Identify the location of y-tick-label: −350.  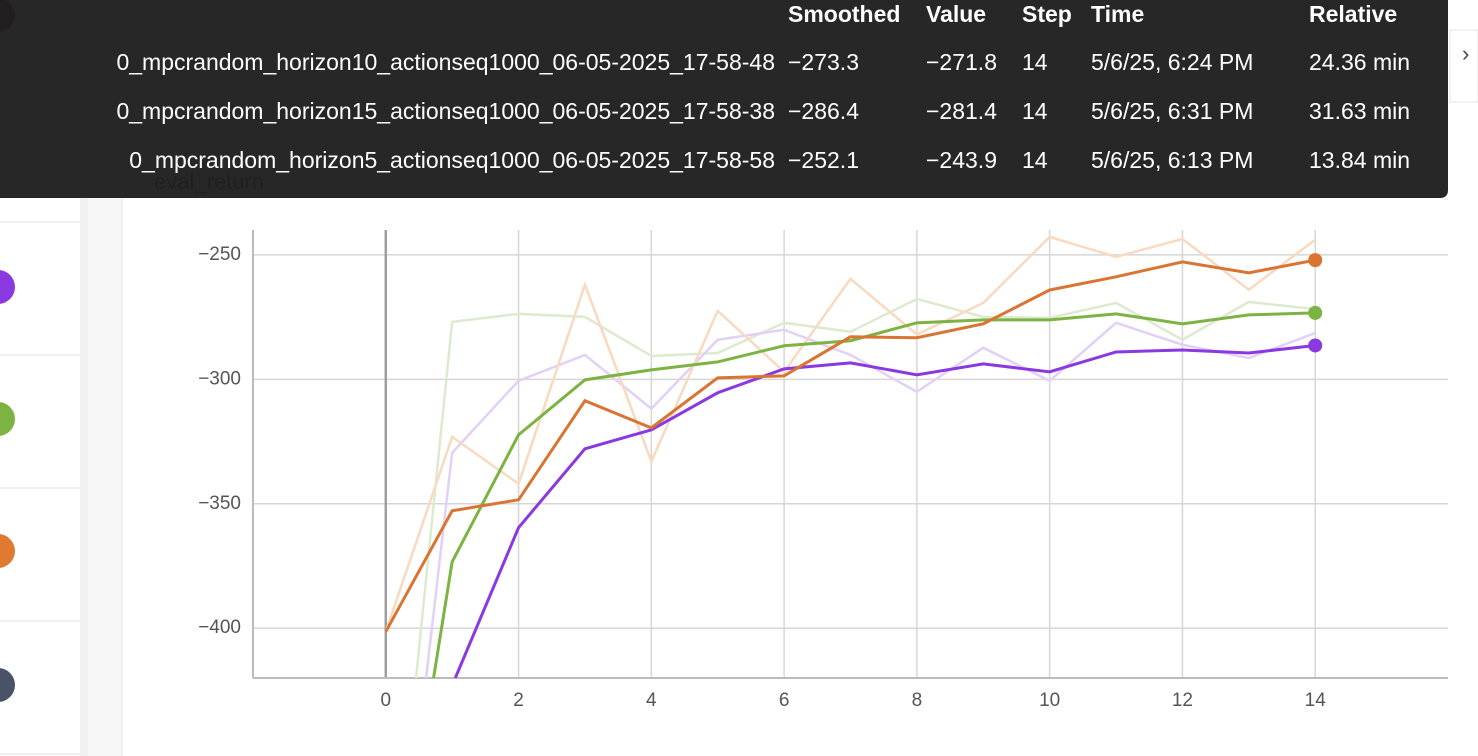
(219, 503).